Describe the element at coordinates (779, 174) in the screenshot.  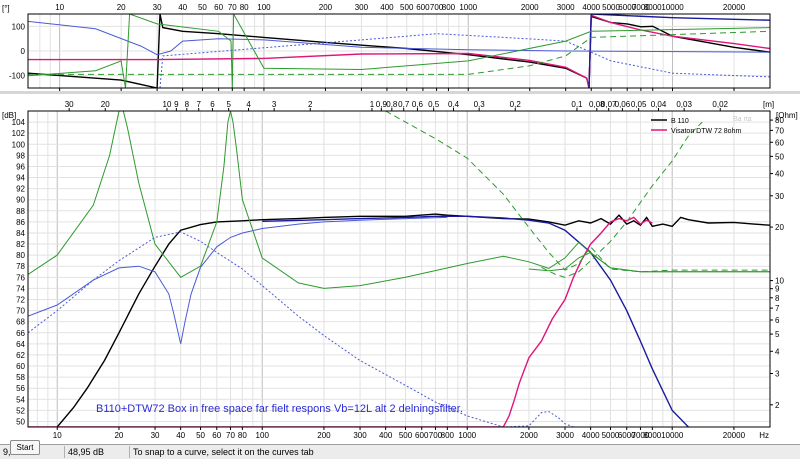
I see `impedance-tick-label: 40` at that location.